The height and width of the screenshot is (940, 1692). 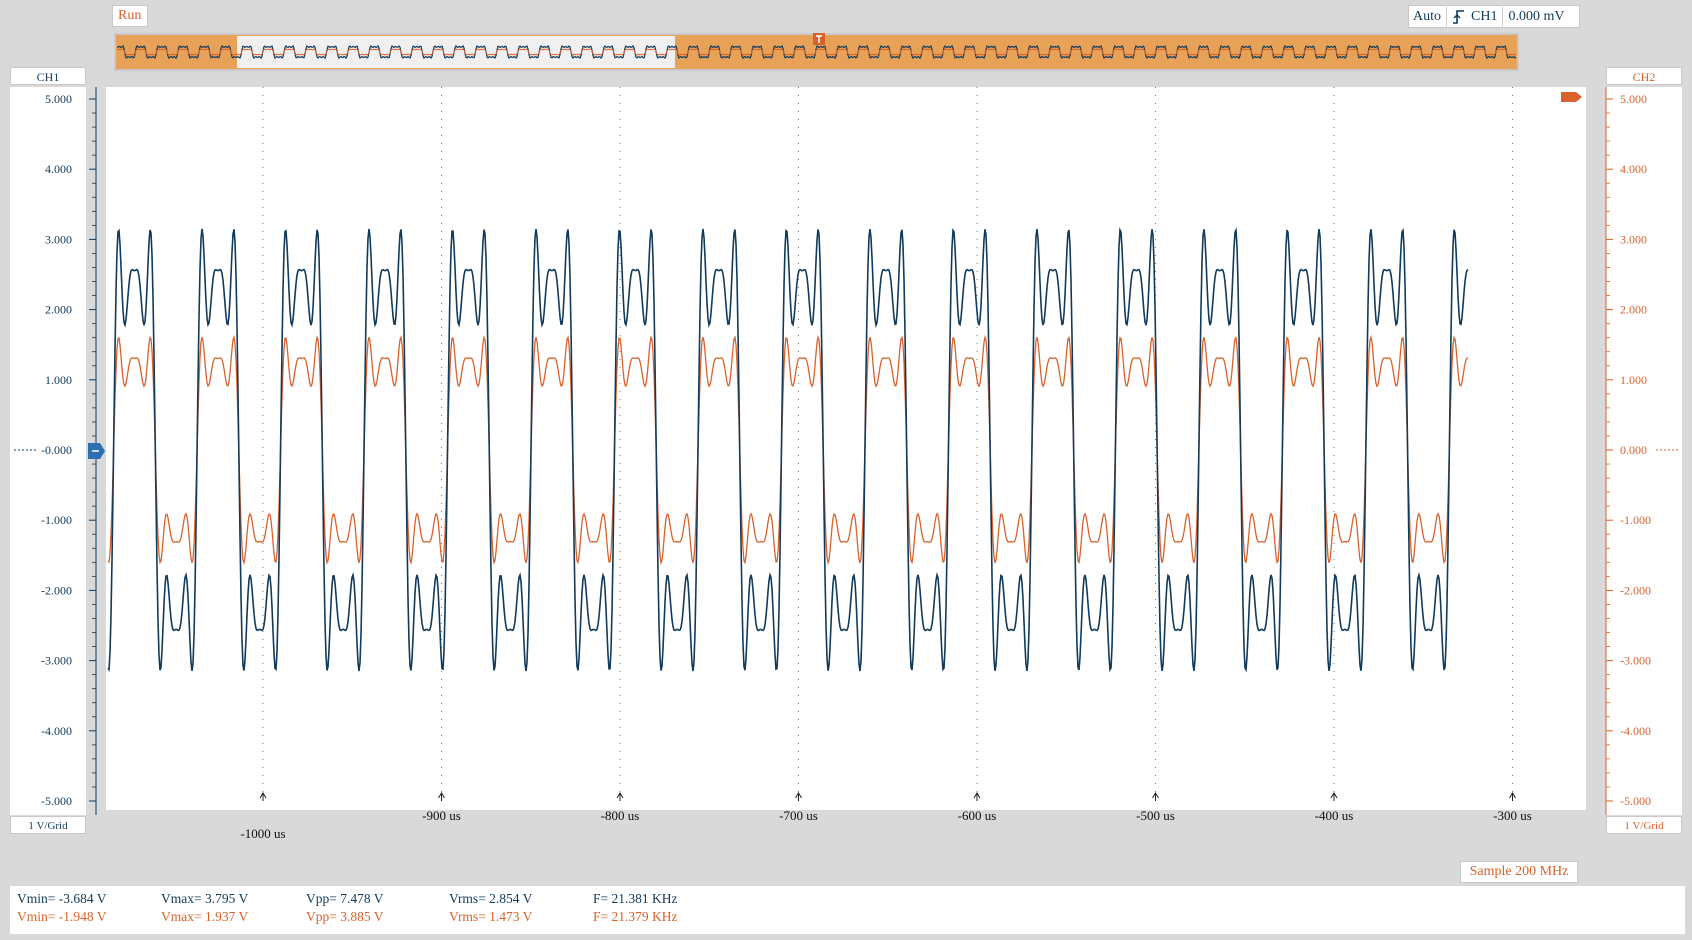 I want to click on time-tick-label: -400 us, so click(x=1334, y=815).